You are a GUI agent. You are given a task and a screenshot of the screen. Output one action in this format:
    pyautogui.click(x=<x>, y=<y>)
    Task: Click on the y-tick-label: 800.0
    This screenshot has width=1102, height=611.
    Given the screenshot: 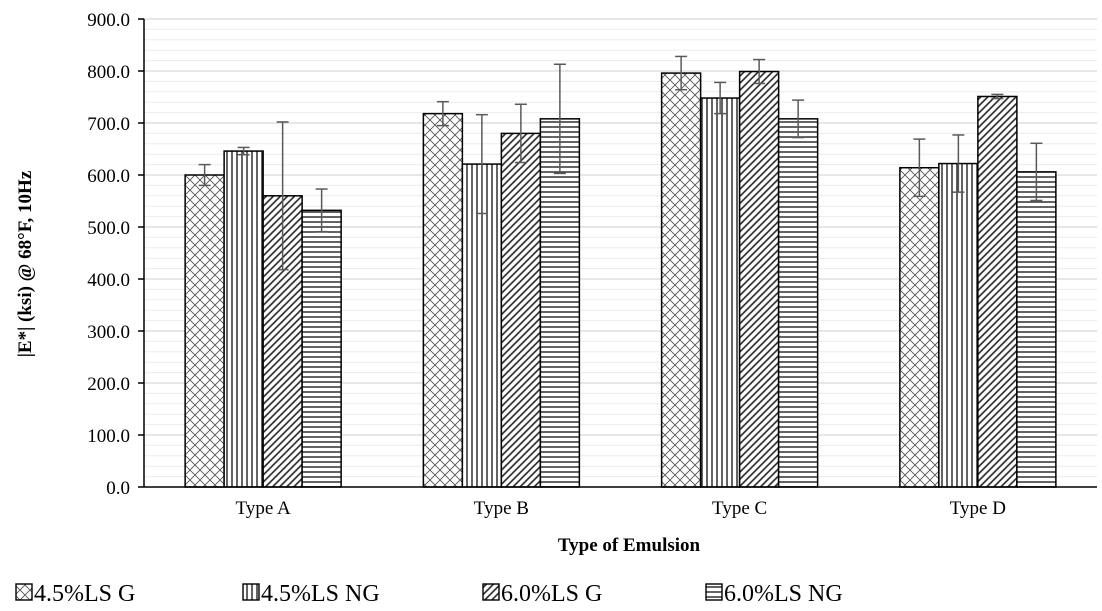 What is the action you would take?
    pyautogui.click(x=108, y=72)
    